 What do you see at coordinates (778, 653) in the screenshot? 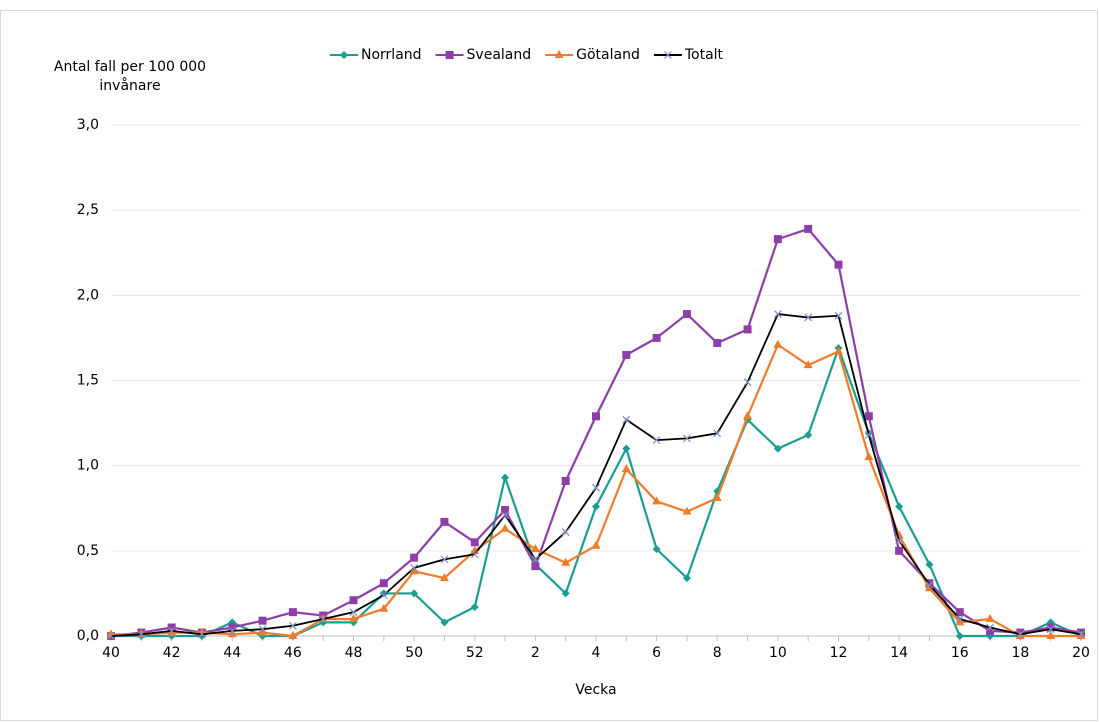
I see `x-tick-label: 10` at bounding box center [778, 653].